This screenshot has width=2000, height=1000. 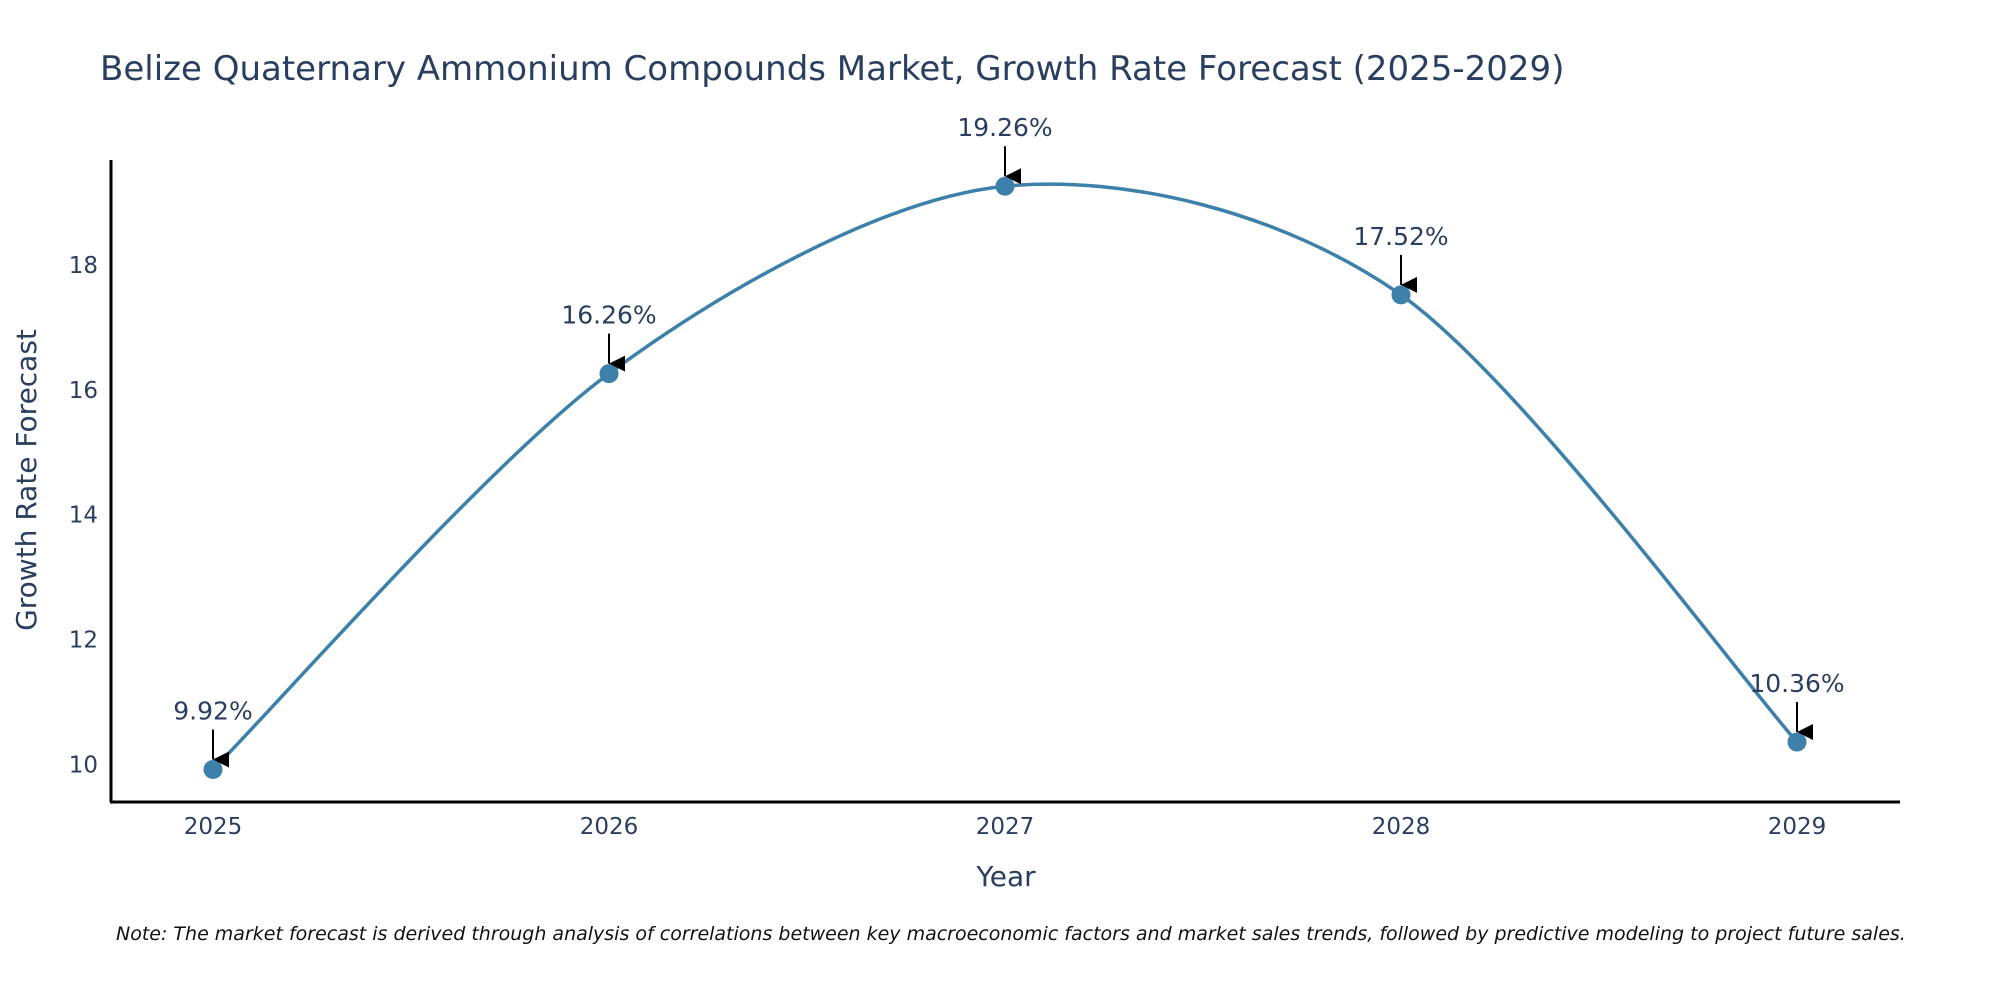 What do you see at coordinates (83, 266) in the screenshot?
I see `y-tick-label: 18` at bounding box center [83, 266].